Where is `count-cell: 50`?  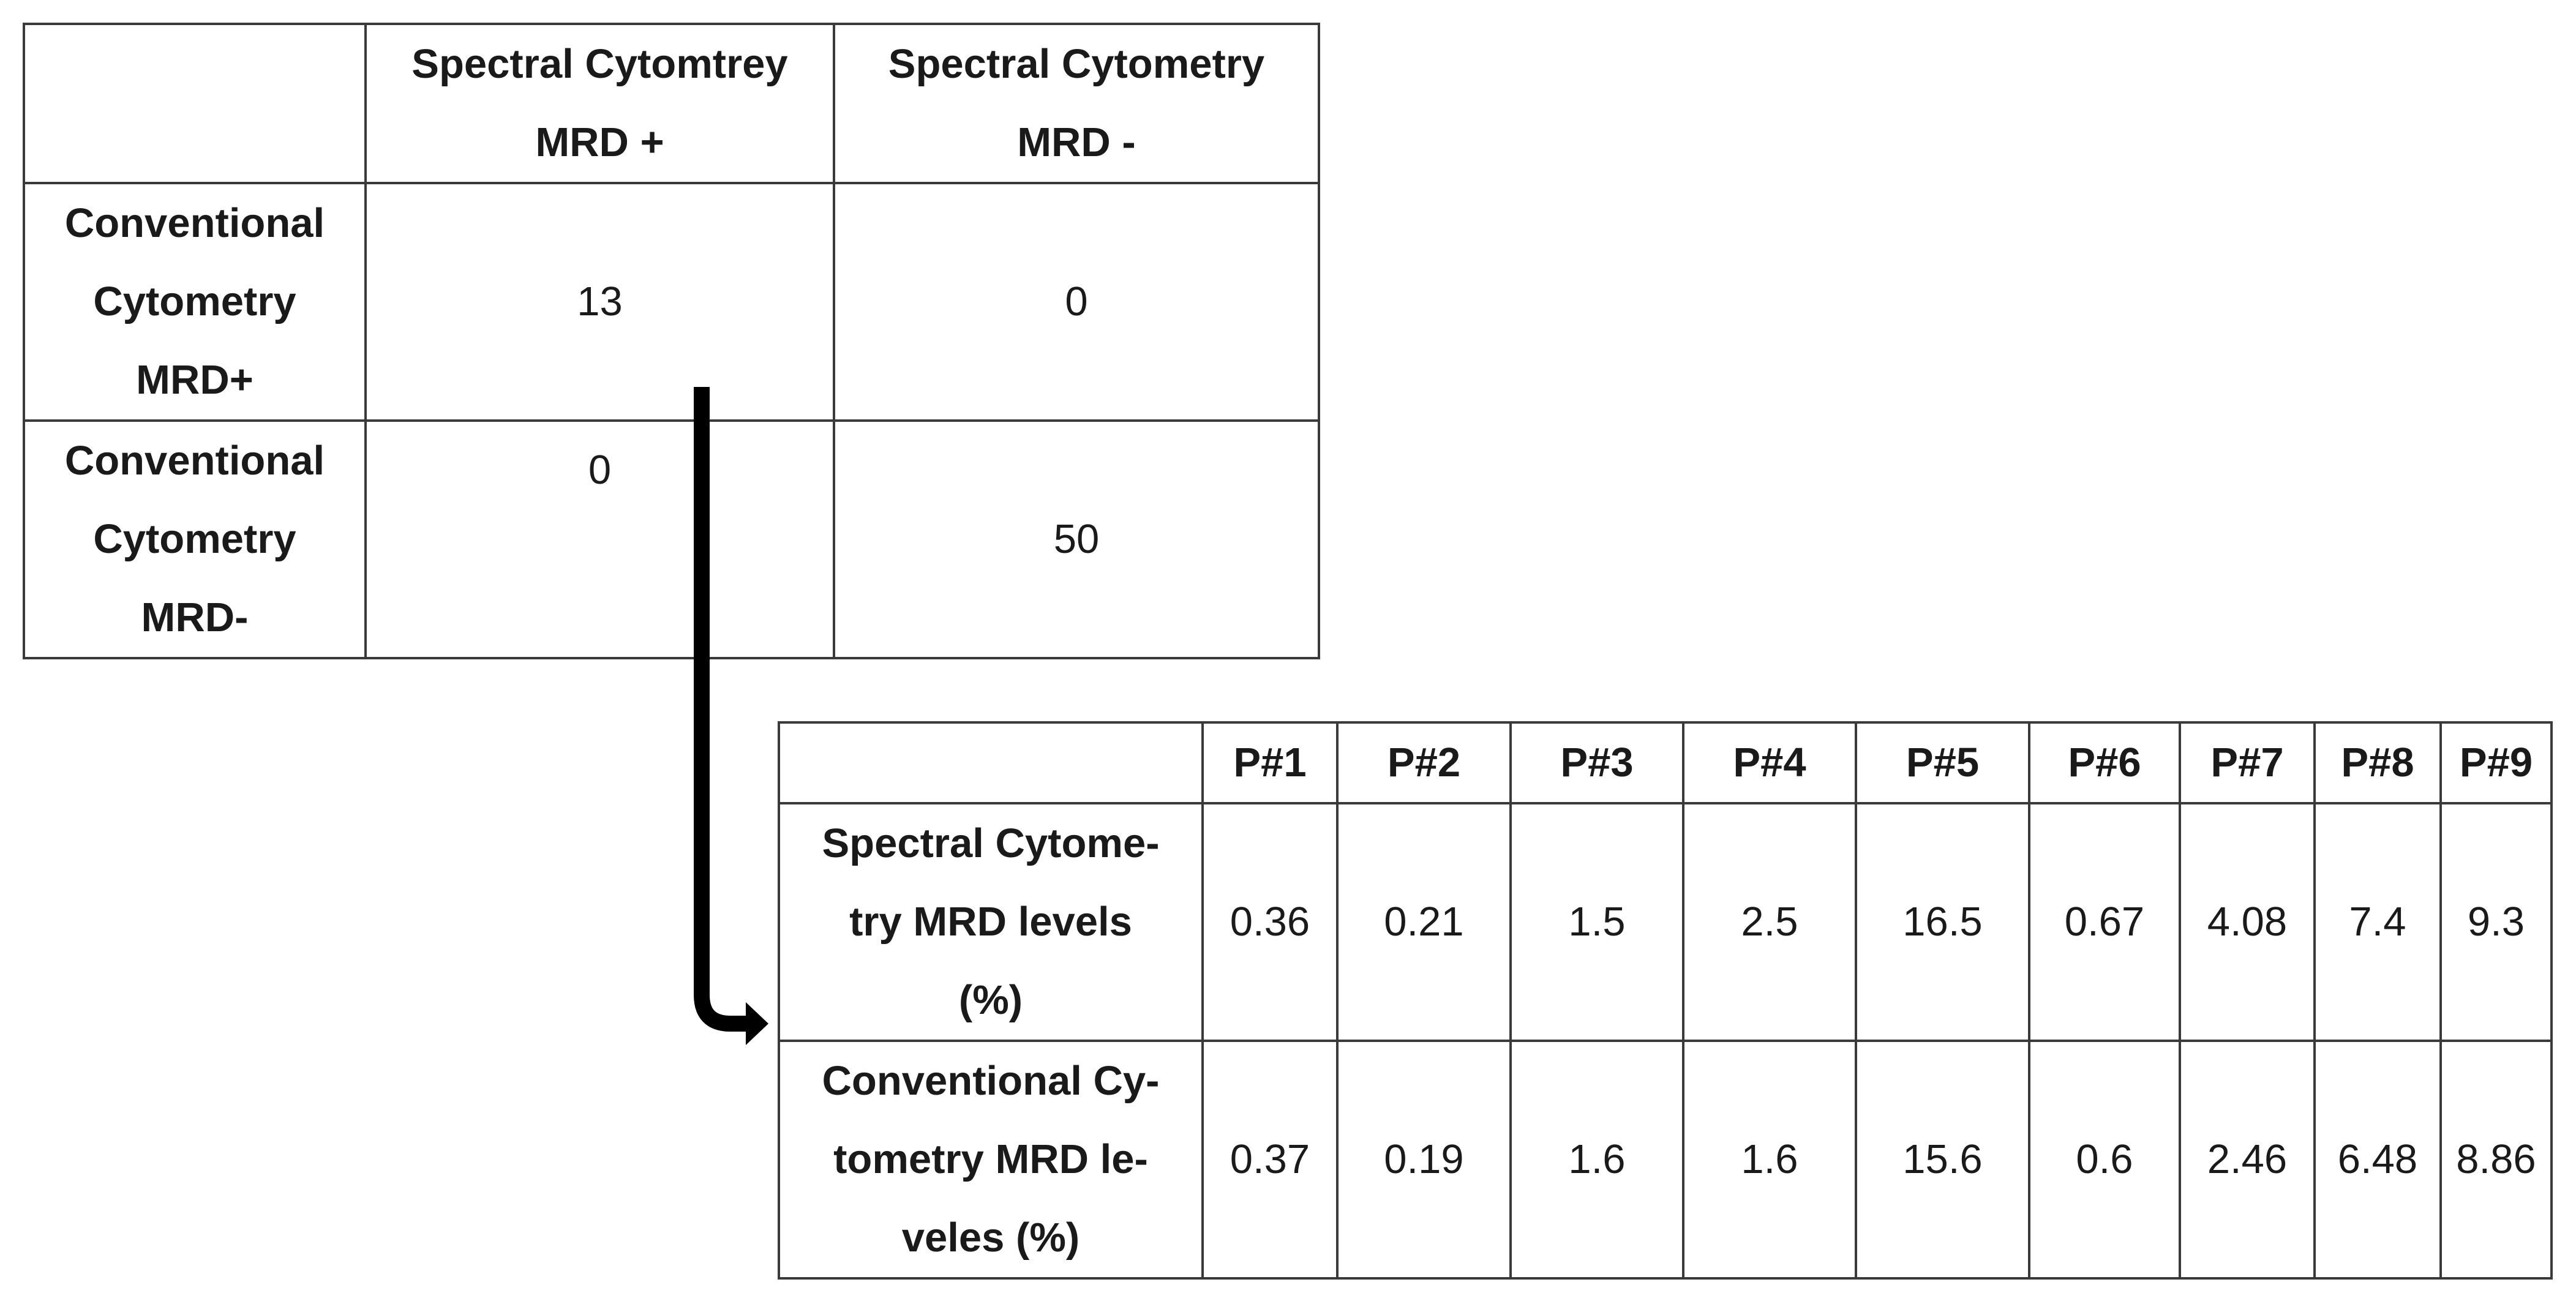
count-cell: 50 is located at coordinates (1076, 539).